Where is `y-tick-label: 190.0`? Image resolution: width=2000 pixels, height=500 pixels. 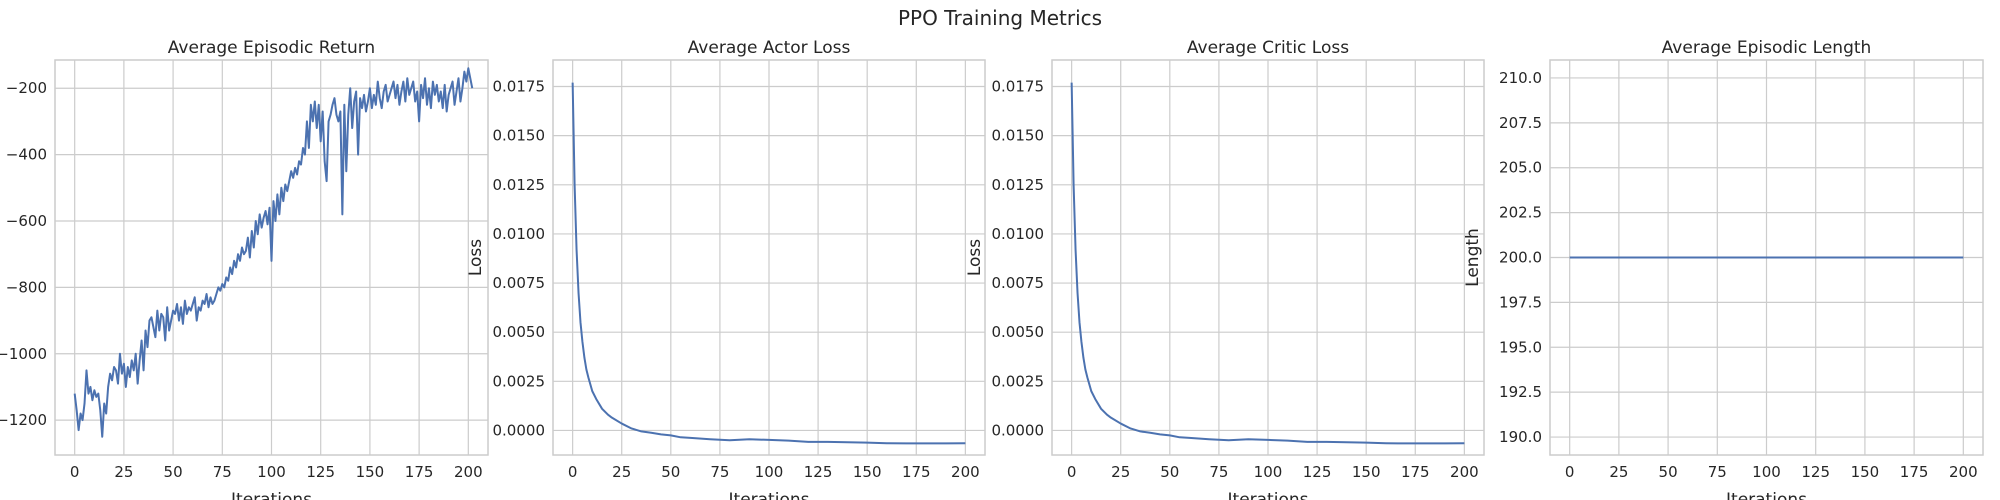 y-tick-label: 190.0 is located at coordinates (1520, 437).